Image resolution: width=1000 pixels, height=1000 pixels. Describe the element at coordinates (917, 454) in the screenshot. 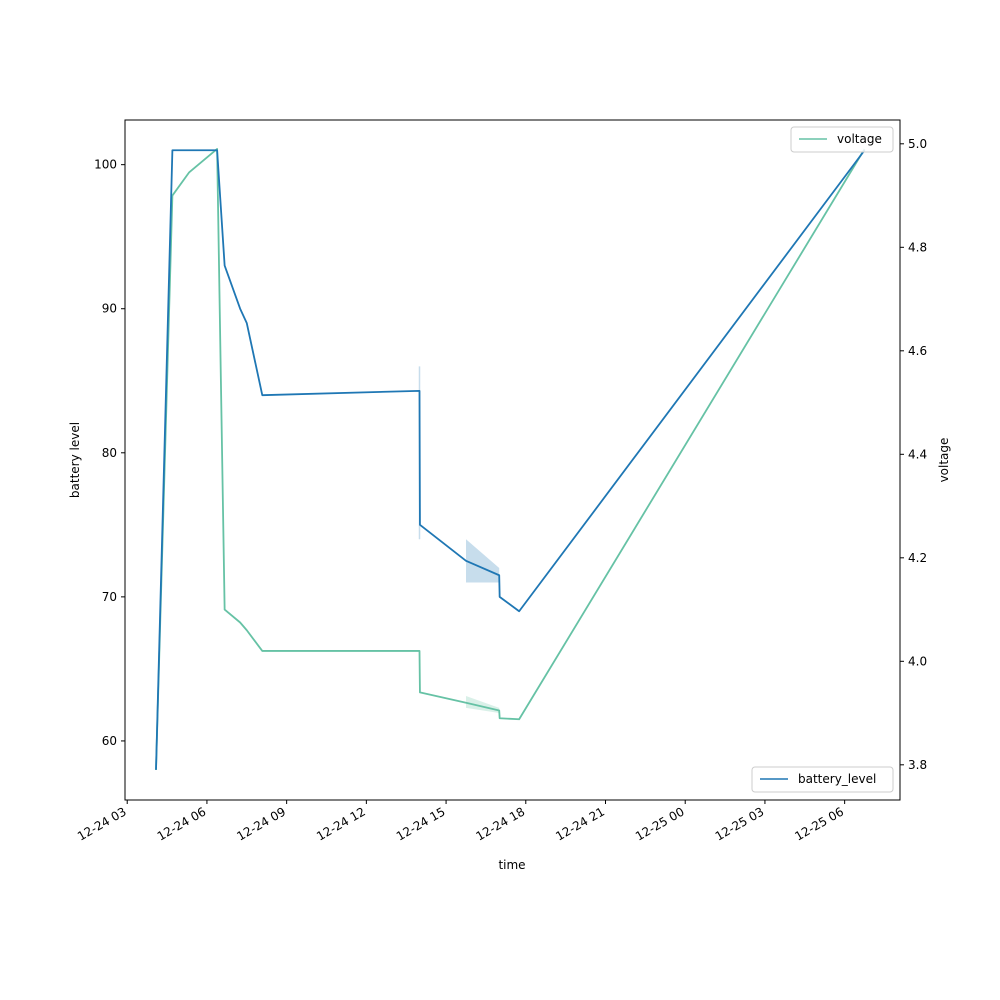

I see `y-right-tick-label: 4.4` at that location.